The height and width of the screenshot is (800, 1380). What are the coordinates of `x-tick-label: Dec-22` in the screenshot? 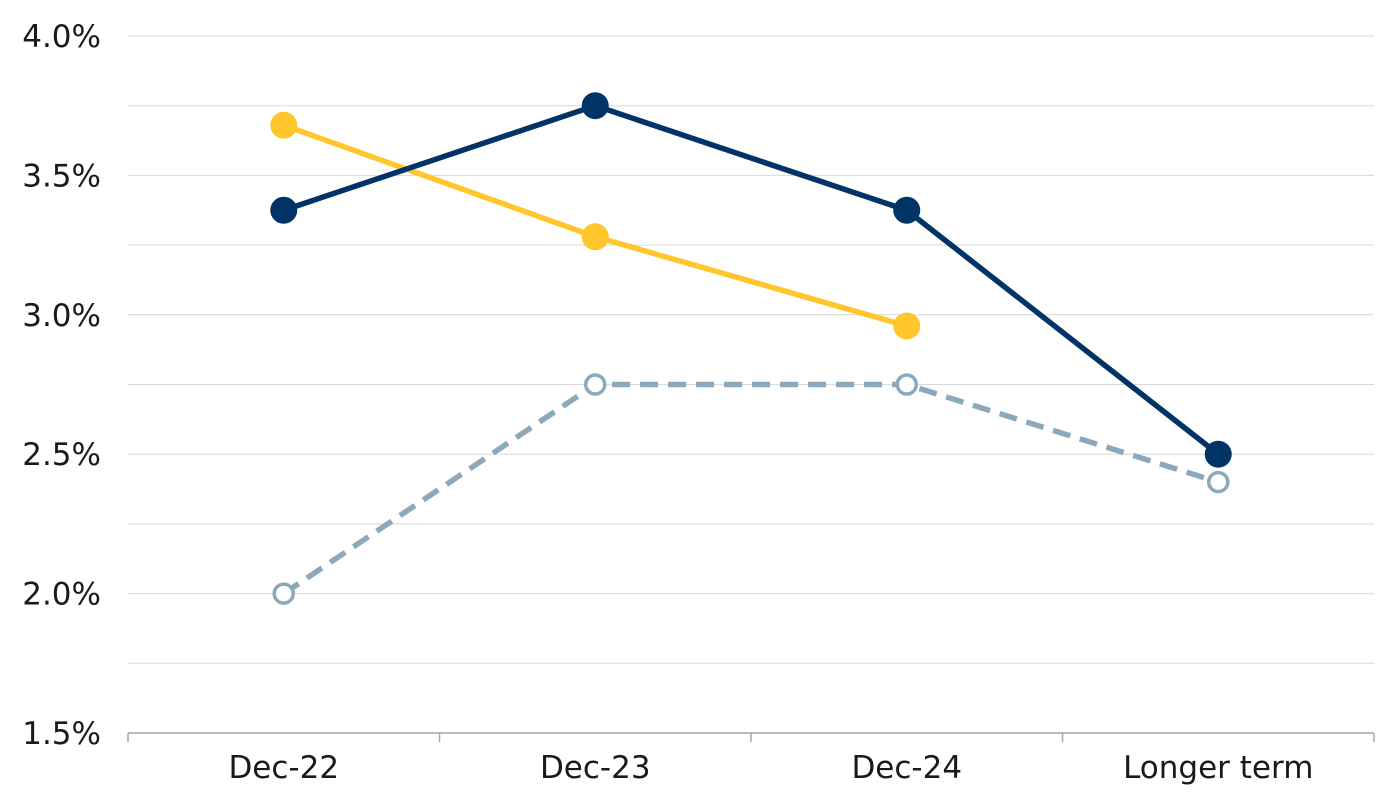 It's located at (283, 768).